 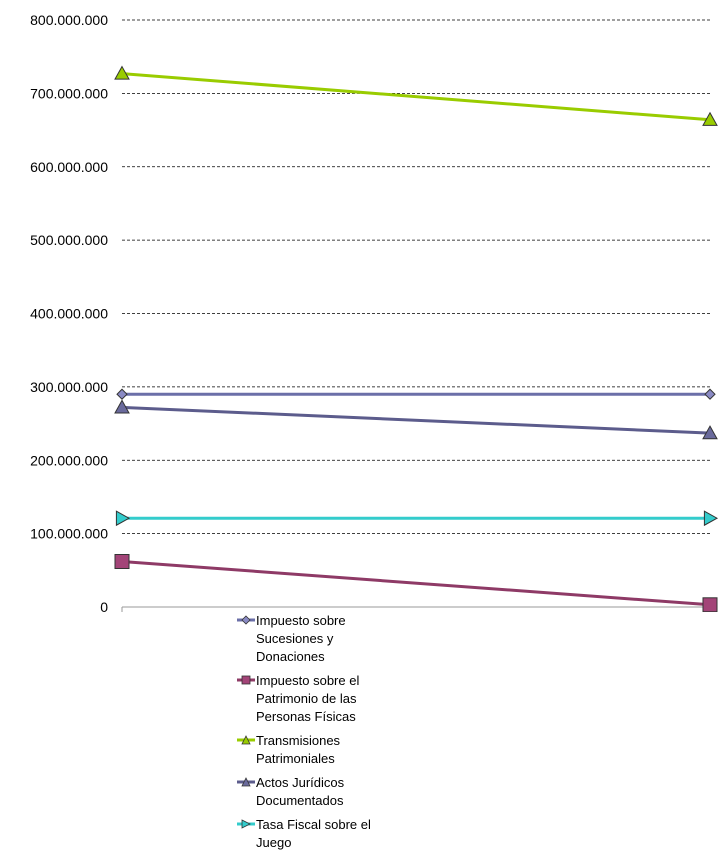 What do you see at coordinates (301, 620) in the screenshot?
I see `legend-label-line: Impuesto sobre` at bounding box center [301, 620].